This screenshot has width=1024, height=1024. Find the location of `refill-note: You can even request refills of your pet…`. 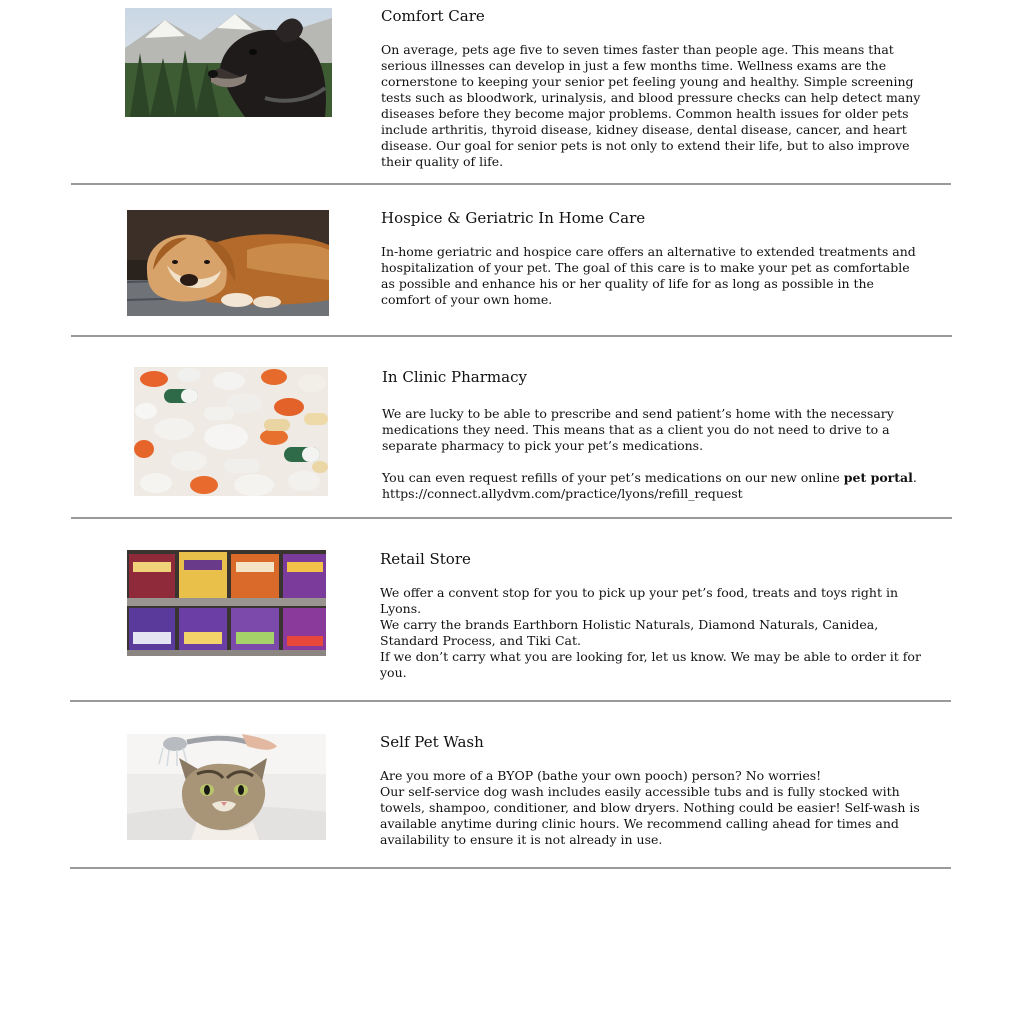

refill-note: You can even request refills of your pet… is located at coordinates (664, 486).